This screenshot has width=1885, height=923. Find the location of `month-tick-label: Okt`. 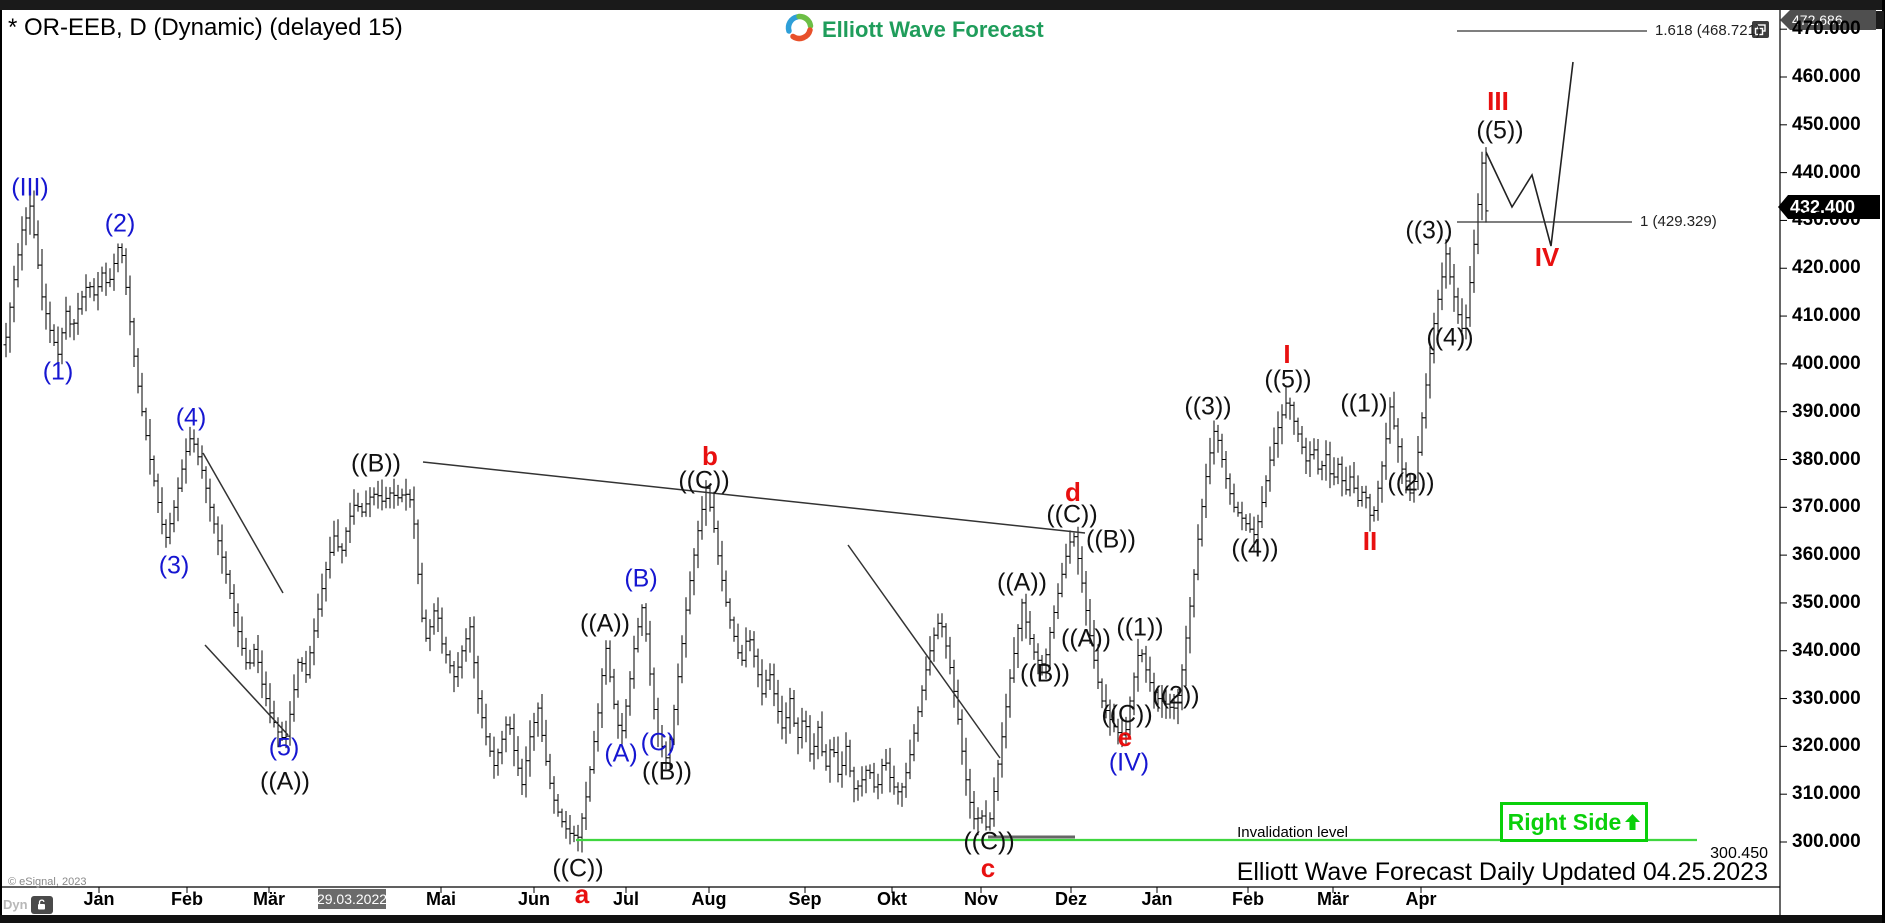

month-tick-label: Okt is located at coordinates (892, 899).